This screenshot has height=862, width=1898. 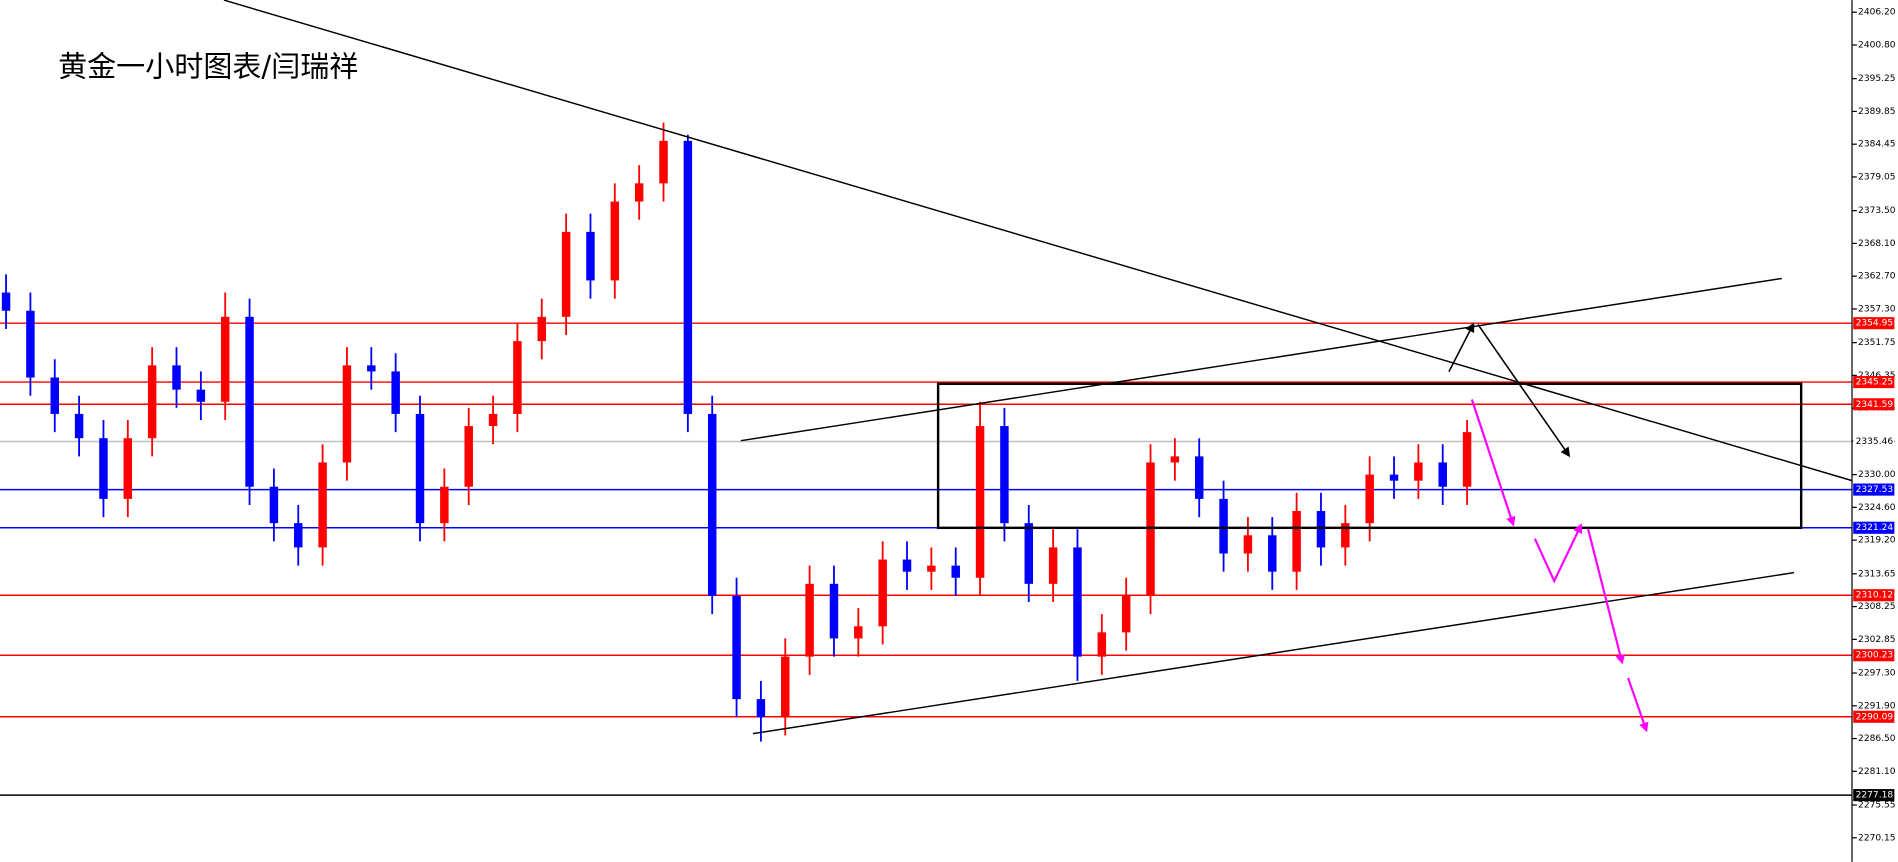 What do you see at coordinates (1876, 640) in the screenshot?
I see `y-tick-label: 2302.85` at bounding box center [1876, 640].